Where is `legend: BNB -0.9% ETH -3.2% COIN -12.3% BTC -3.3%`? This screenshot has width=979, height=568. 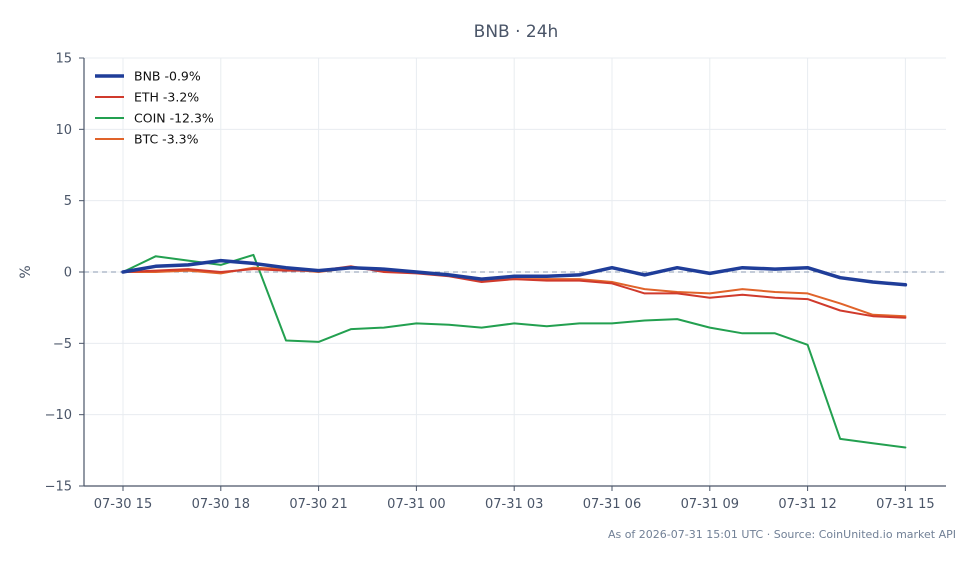
legend: BNB -0.9% ETH -3.2% COIN -12.3% BTC -3.3% is located at coordinates (154, 108).